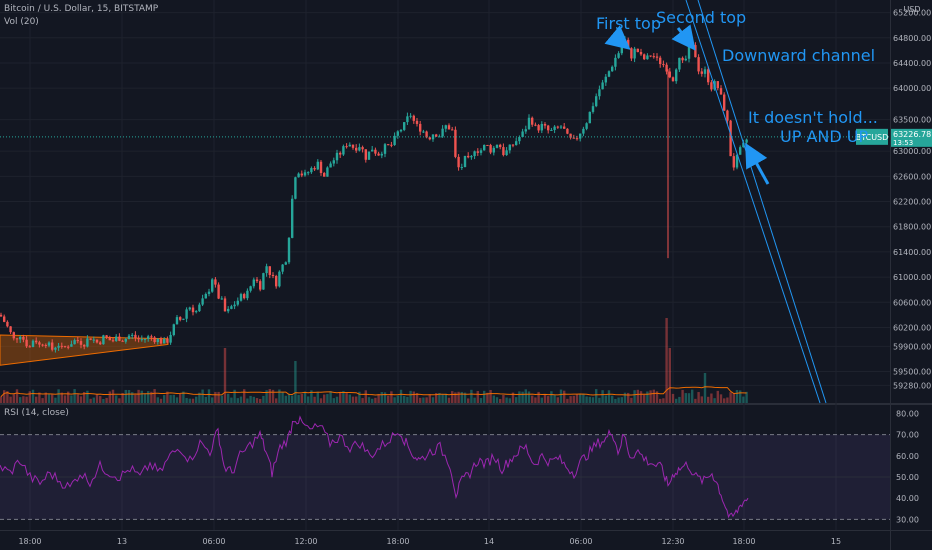 The height and width of the screenshot is (550, 932). I want to click on x-tick-label: 13, so click(122, 541).